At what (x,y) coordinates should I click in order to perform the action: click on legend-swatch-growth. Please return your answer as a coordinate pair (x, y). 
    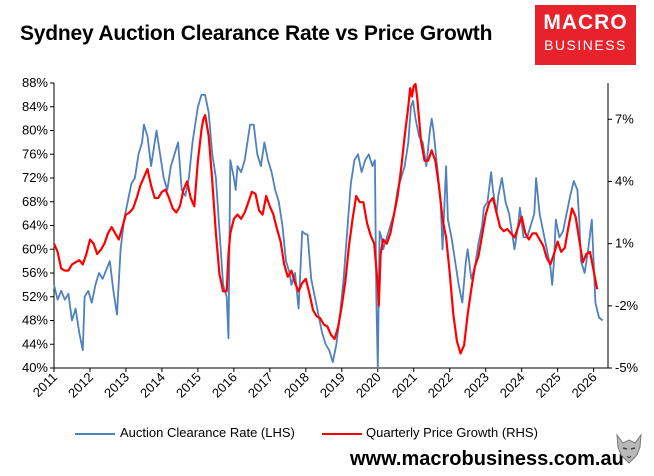
    Looking at the image, I should click on (342, 434).